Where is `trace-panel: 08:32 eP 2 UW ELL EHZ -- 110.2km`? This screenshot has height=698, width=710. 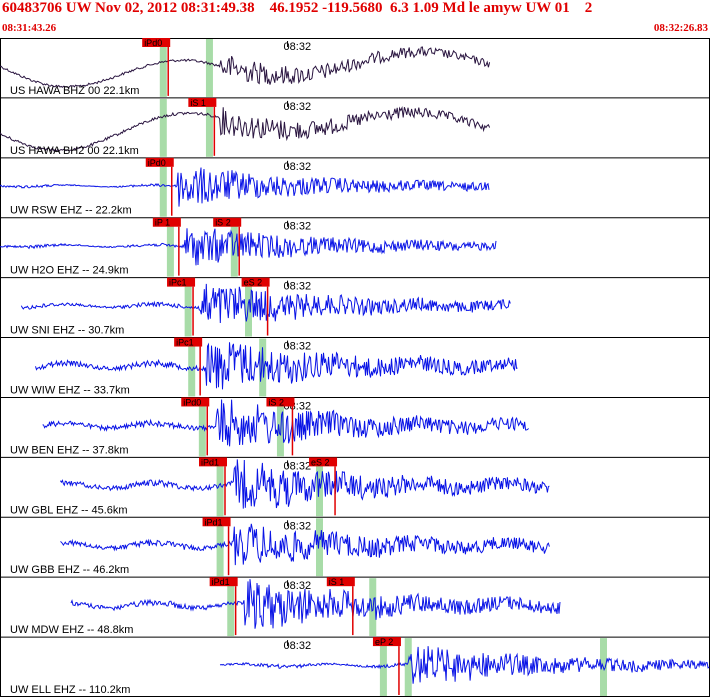
trace-panel: 08:32 eP 2 UW ELL EHZ -- 110.2km is located at coordinates (355, 666).